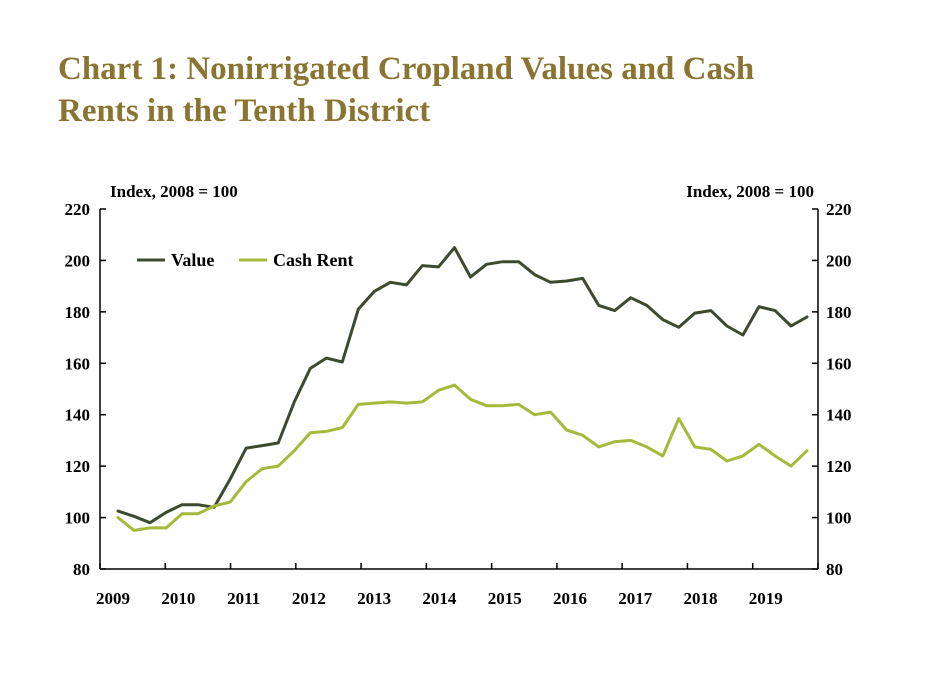 The image size is (925, 694). Describe the element at coordinates (78, 363) in the screenshot. I see `left-tick-label: 160` at that location.